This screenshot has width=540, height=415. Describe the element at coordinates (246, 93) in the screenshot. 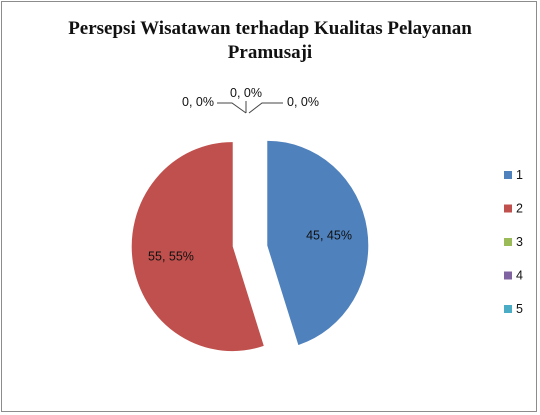

I see `data-label-4: 0, 0%` at that location.